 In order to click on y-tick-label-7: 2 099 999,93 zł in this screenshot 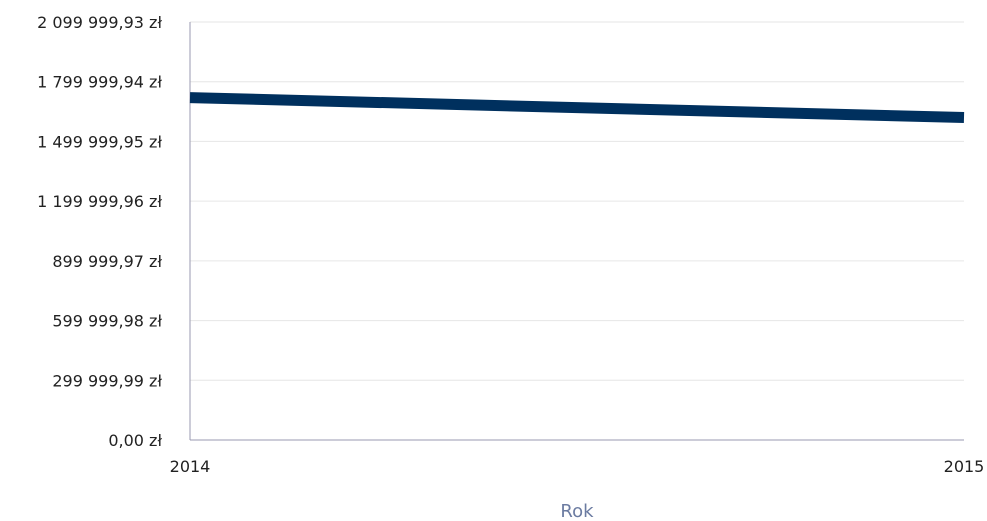, I will do `click(99, 22)`.